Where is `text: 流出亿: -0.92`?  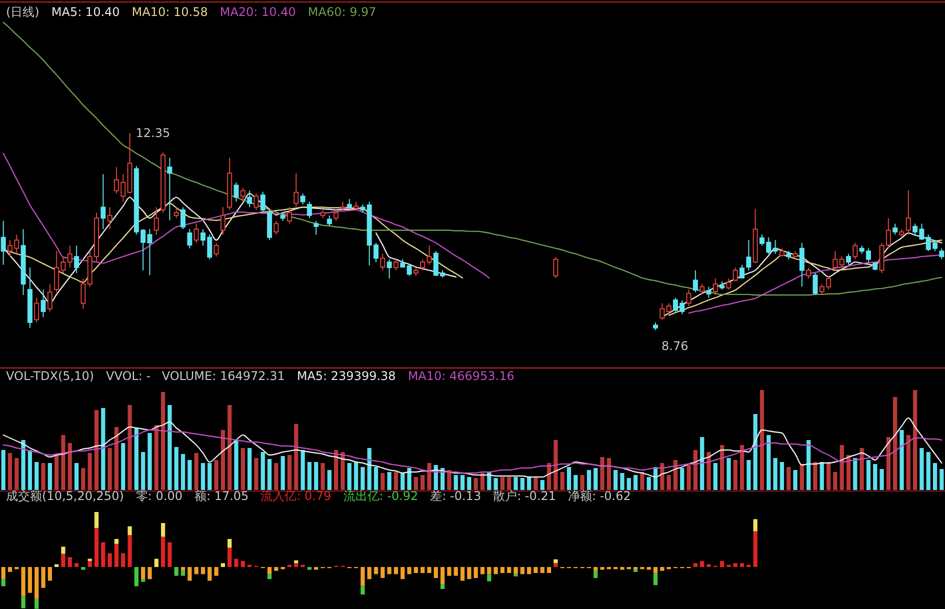
text: 流出亿: -0.92 is located at coordinates (380, 496).